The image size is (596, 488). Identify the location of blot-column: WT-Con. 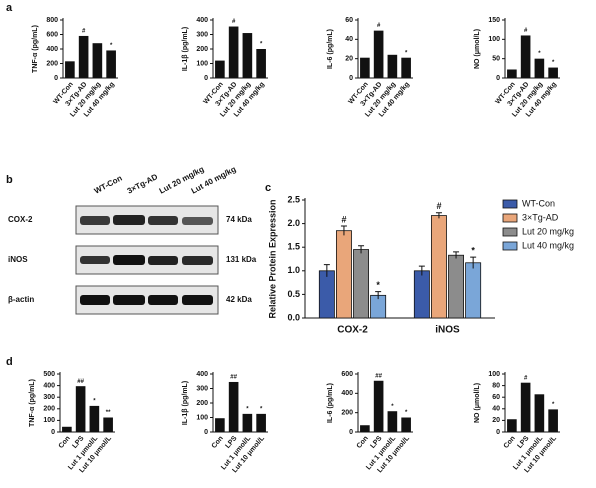
(108, 184).